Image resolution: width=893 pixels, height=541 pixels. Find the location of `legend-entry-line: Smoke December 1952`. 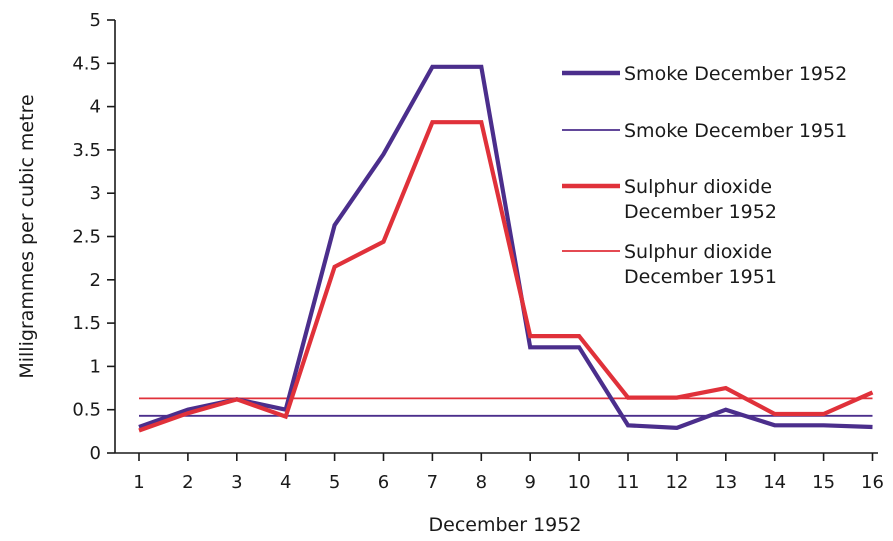

legend-entry-line: Smoke December 1952 is located at coordinates (735, 74).